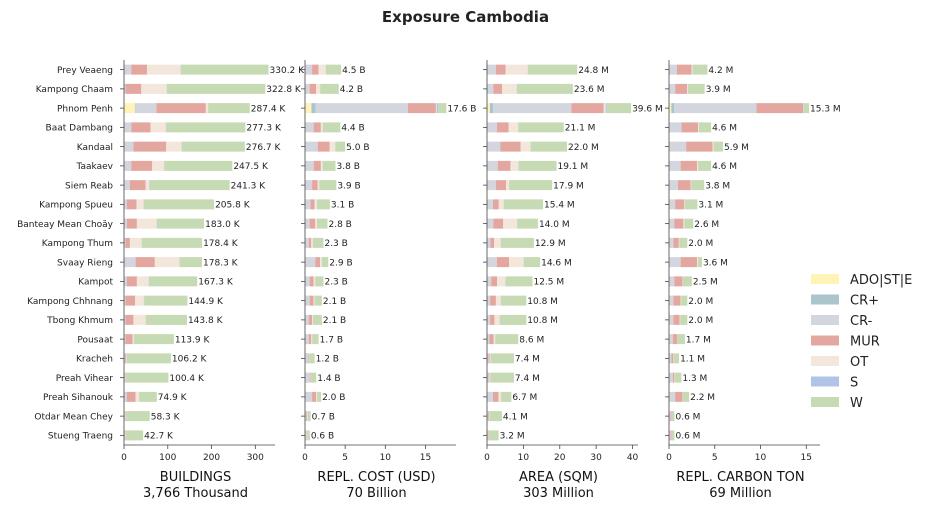 Image resolution: width=931 pixels, height=510 pixels. What do you see at coordinates (139, 319) in the screenshot?
I see `bar-segment-buildings-tbong-khmum-ot` at bounding box center [139, 319].